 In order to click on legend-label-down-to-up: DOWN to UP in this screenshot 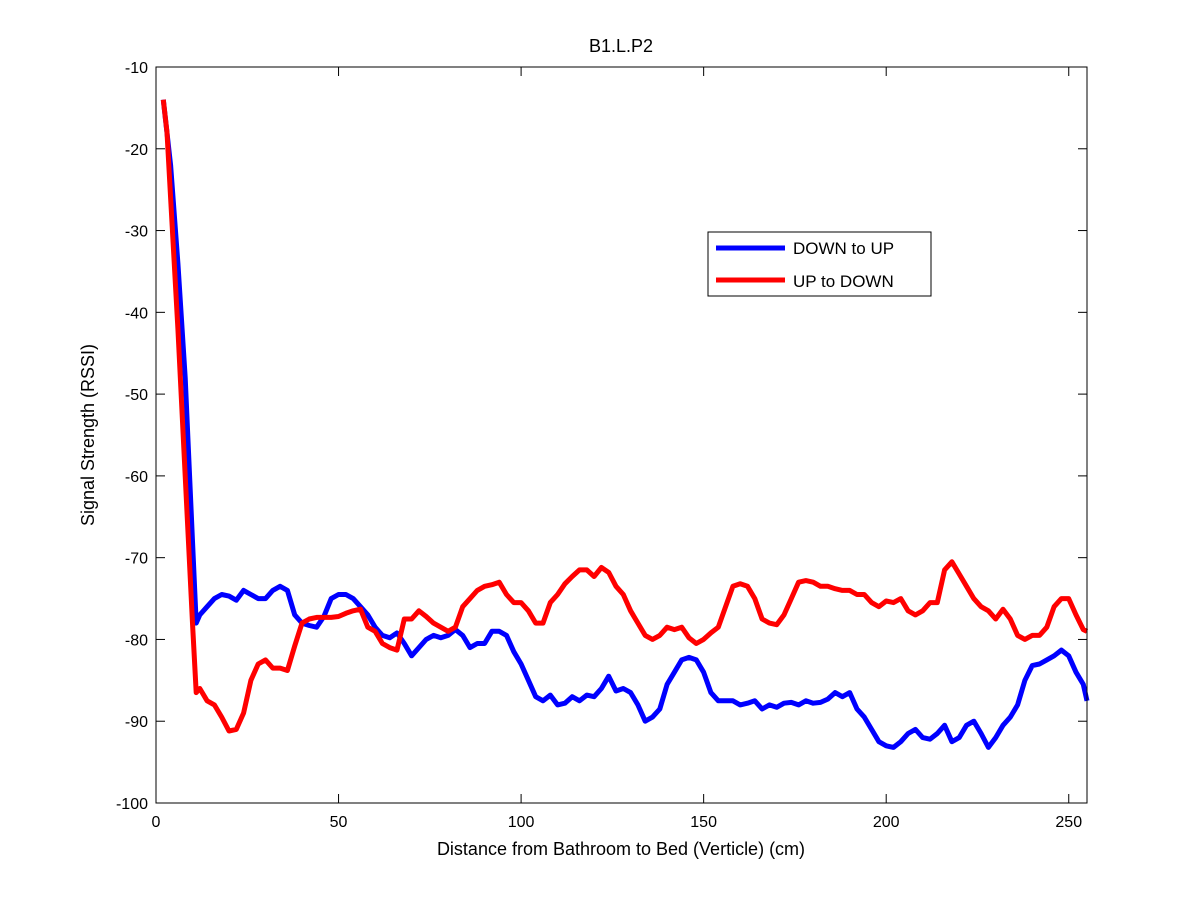, I will do `click(843, 248)`.